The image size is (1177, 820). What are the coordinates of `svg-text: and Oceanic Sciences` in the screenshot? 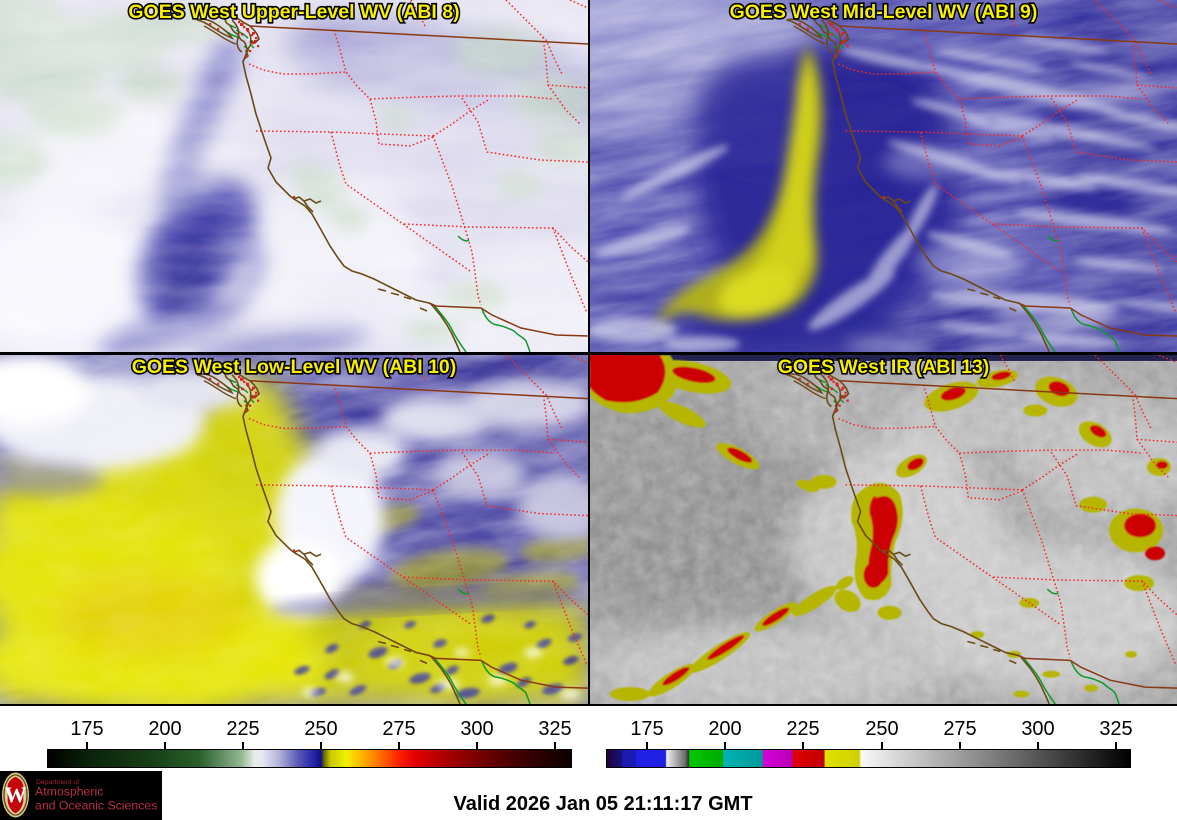 It's located at (96, 806).